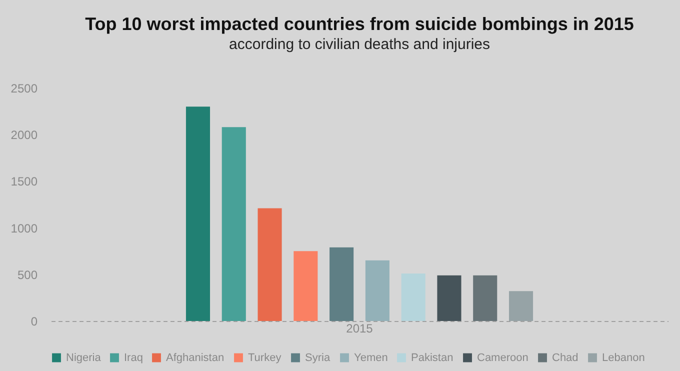 This screenshot has height=371, width=680. What do you see at coordinates (318, 358) in the screenshot?
I see `legend-label: Syria` at bounding box center [318, 358].